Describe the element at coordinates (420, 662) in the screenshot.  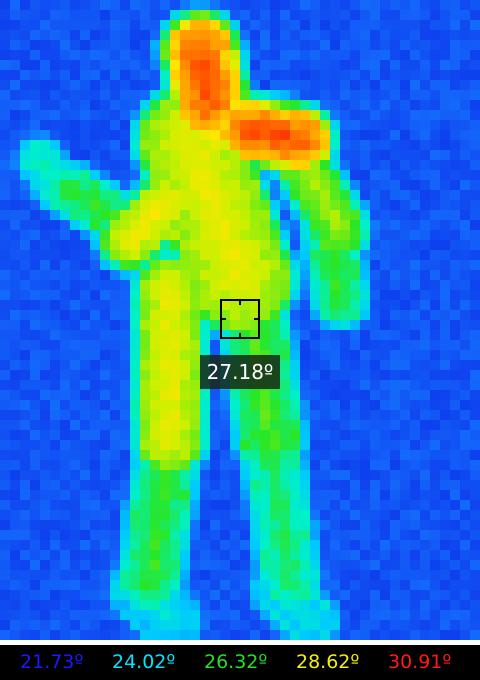
I see `scale-label-max: 30.91º` at that location.